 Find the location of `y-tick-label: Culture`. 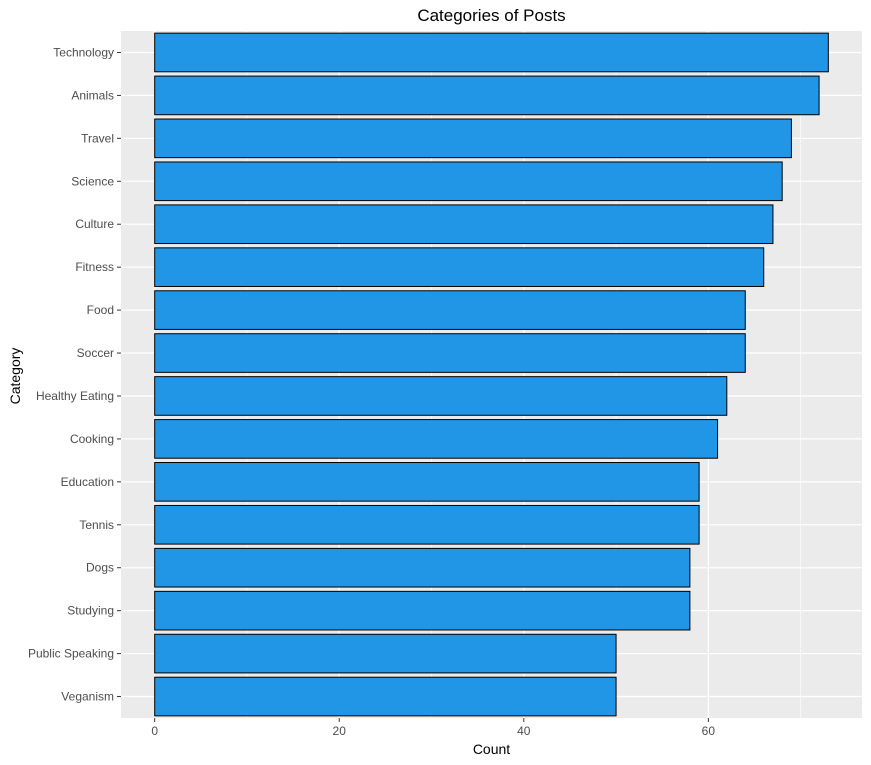

y-tick-label: Culture is located at coordinates (94, 224).